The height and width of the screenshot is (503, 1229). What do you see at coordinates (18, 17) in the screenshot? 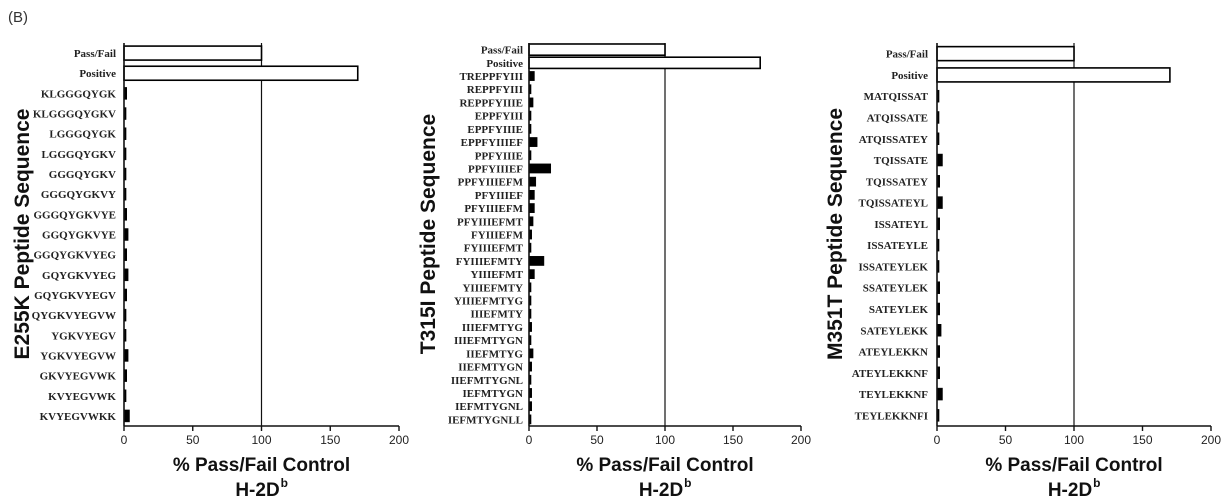
I see `panel-label: (B)` at bounding box center [18, 17].